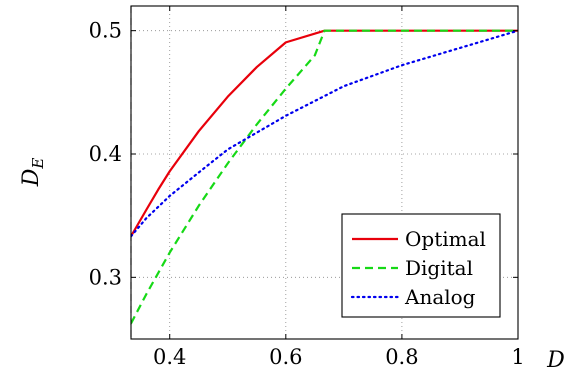 The height and width of the screenshot is (372, 578). Describe the element at coordinates (439, 268) in the screenshot. I see `legend-label-digital: Digital` at that location.